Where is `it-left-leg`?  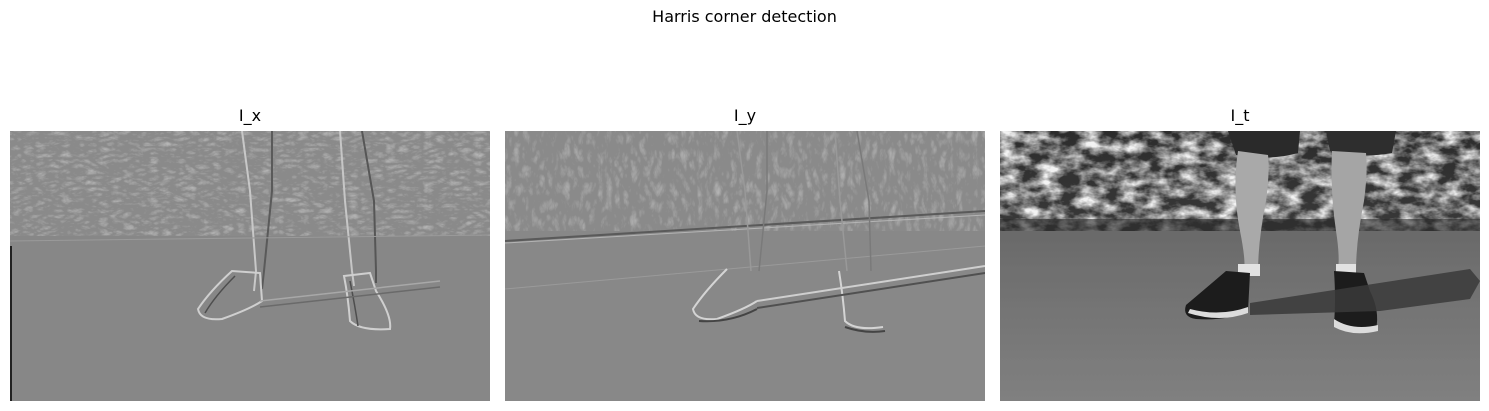
it-left-leg is located at coordinates (1252, 212).